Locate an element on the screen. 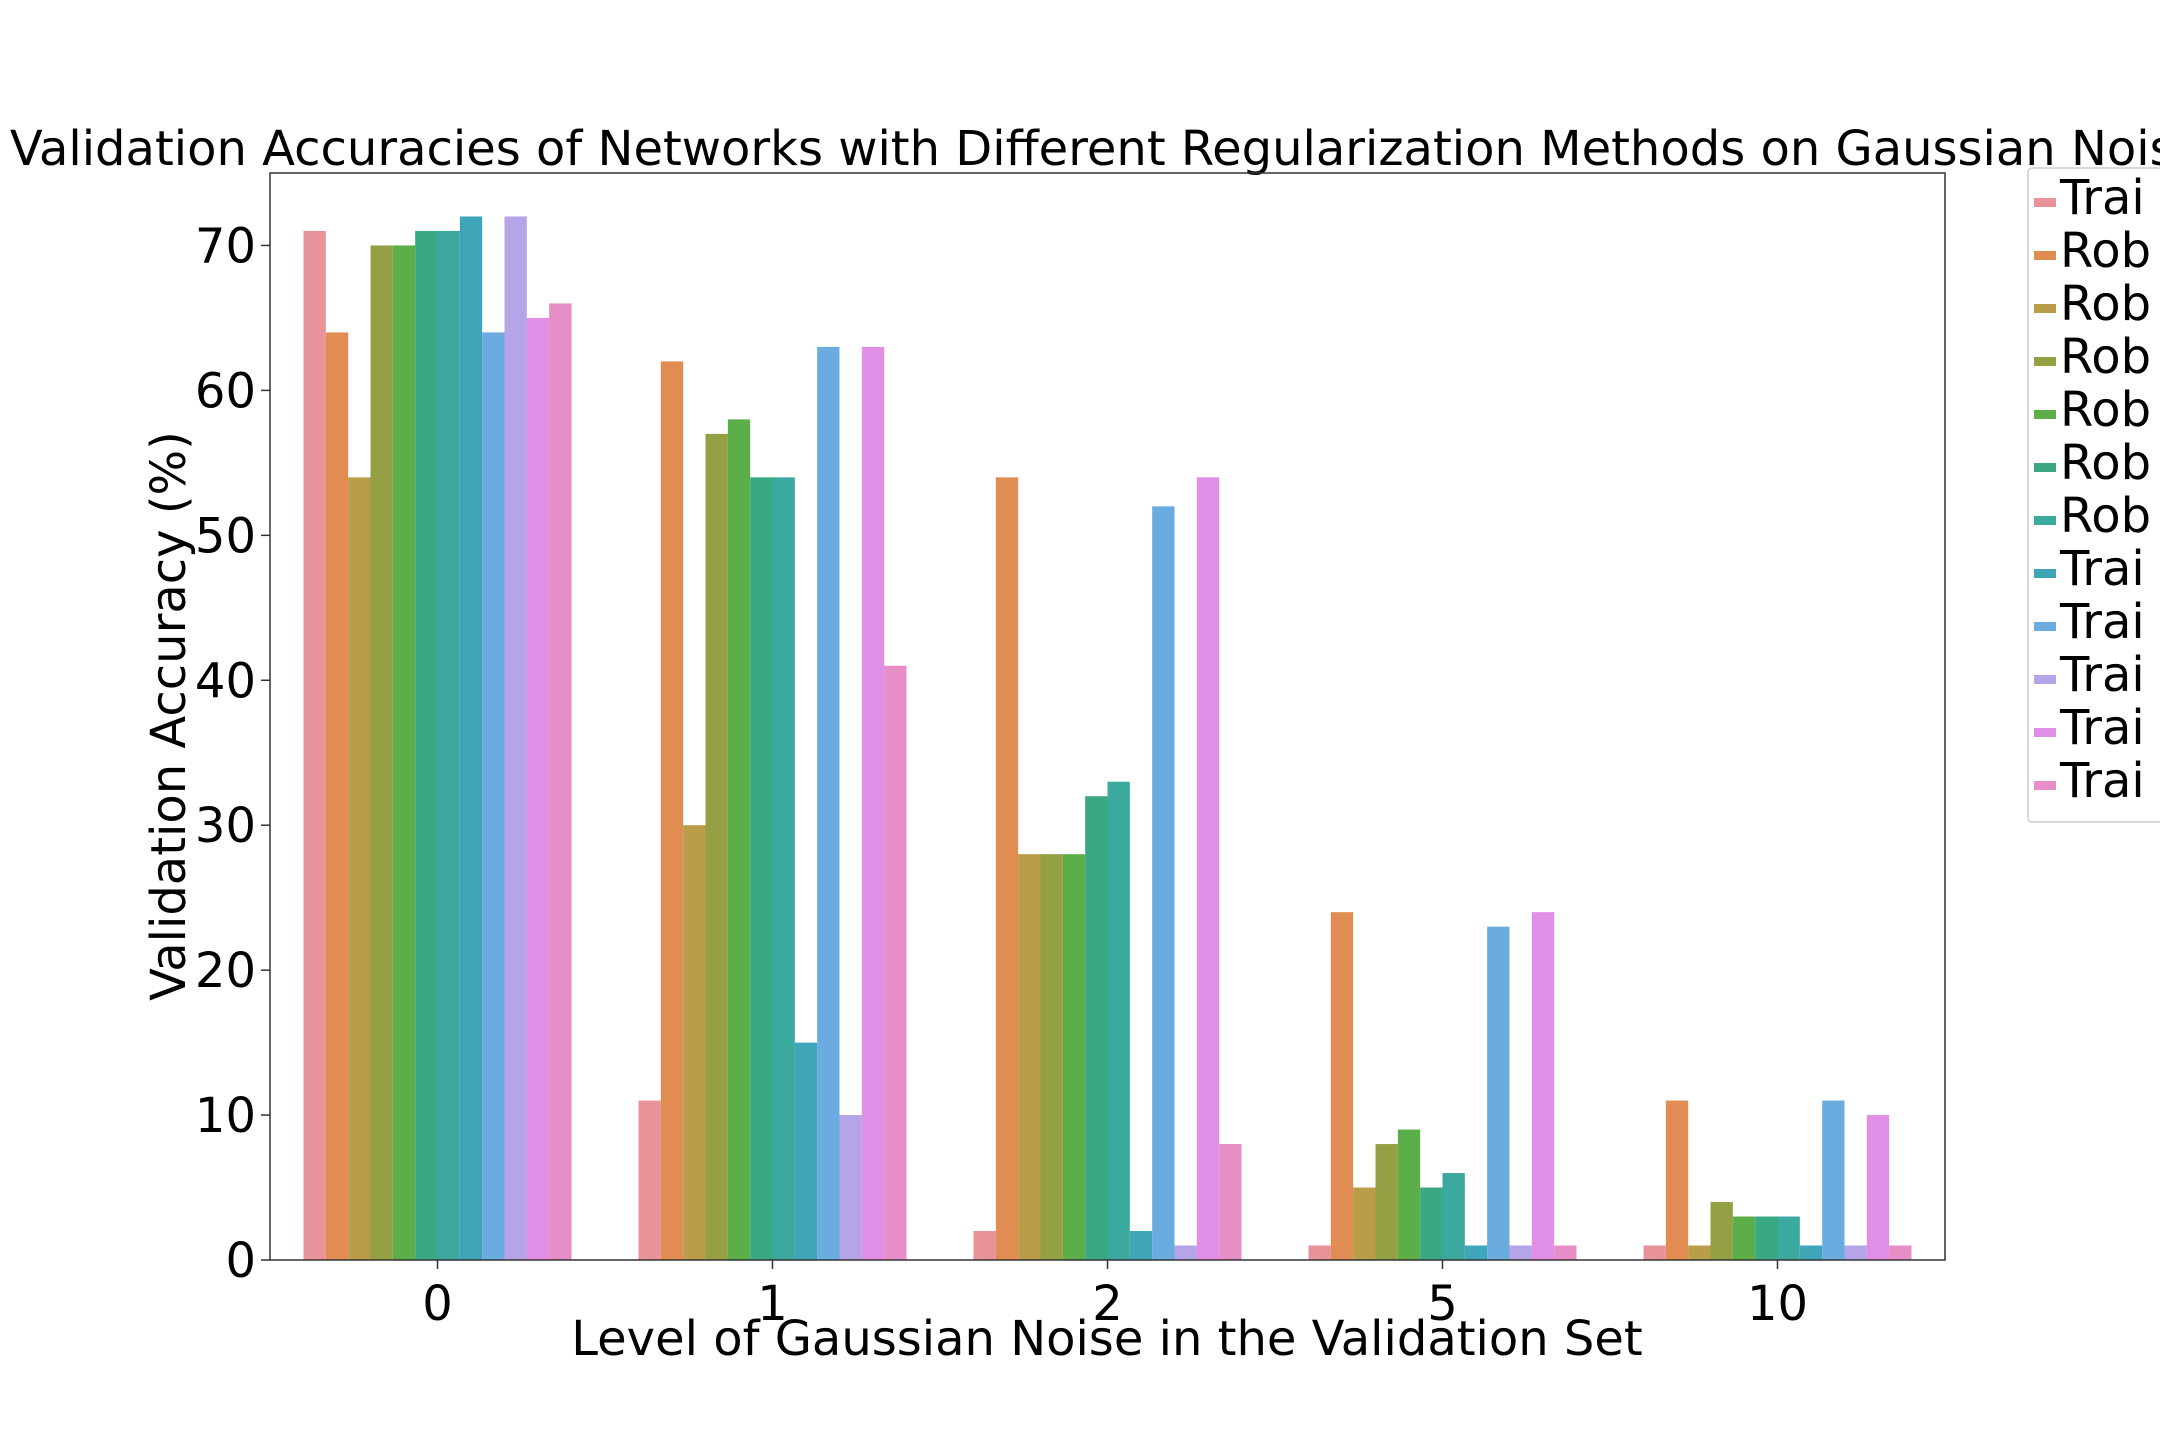 The width and height of the screenshot is (2160, 1440). x-axis-ticks: 0 1 2 5 10 is located at coordinates (1115, 1296).